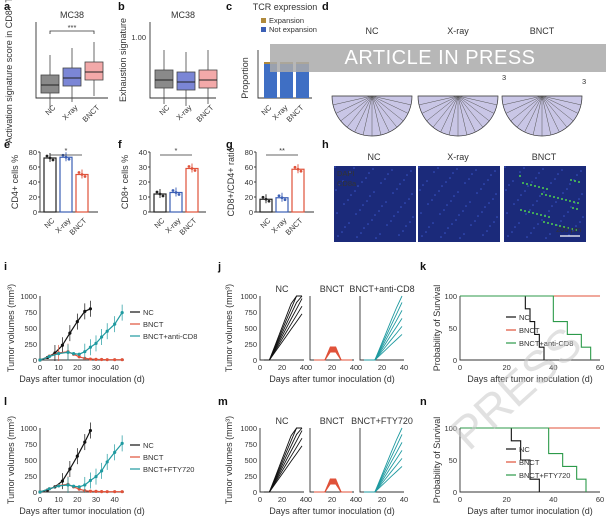 The image size is (606, 532). I want to click on panel-n-axes, so click(529, 460).